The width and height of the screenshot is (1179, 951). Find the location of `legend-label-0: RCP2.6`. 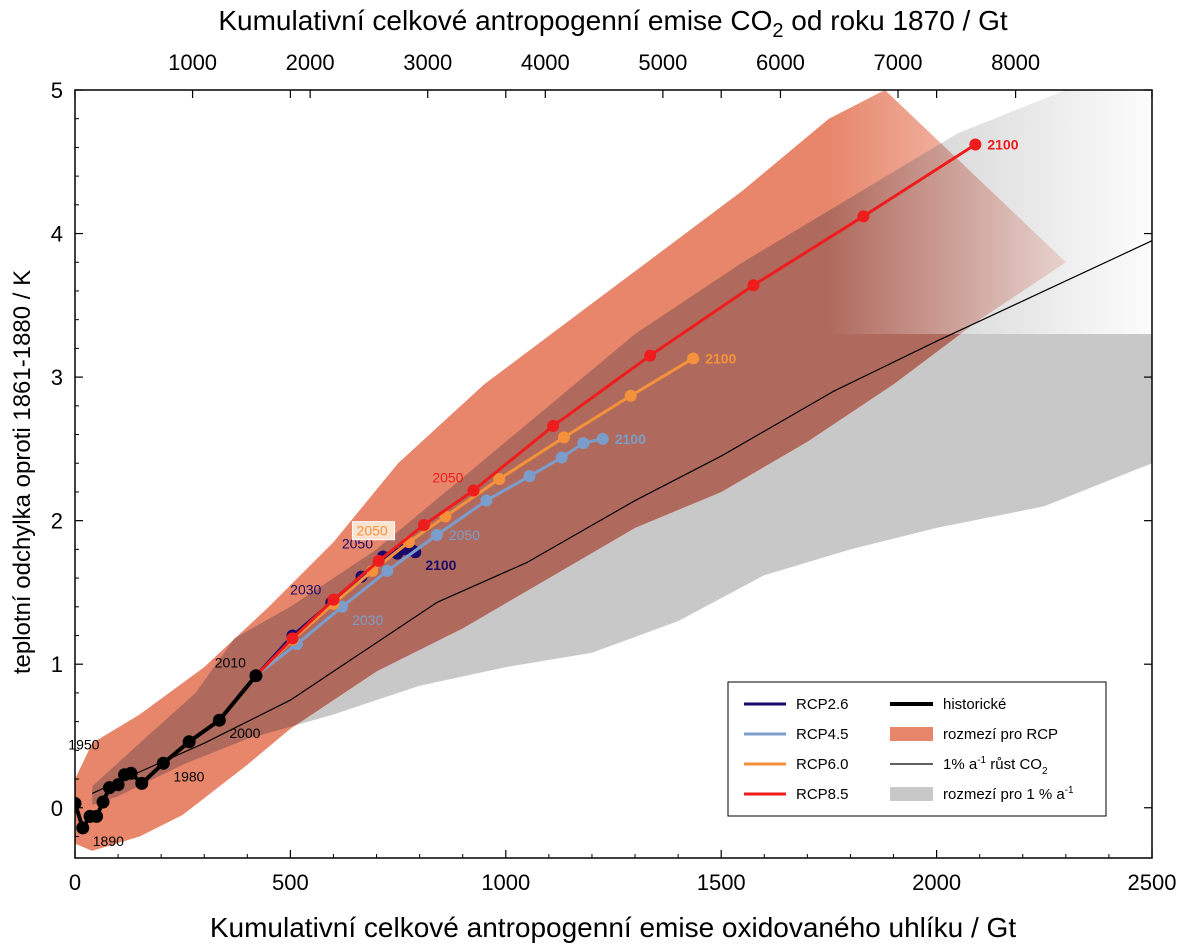

legend-label-0: RCP2.6 is located at coordinates (822, 704).